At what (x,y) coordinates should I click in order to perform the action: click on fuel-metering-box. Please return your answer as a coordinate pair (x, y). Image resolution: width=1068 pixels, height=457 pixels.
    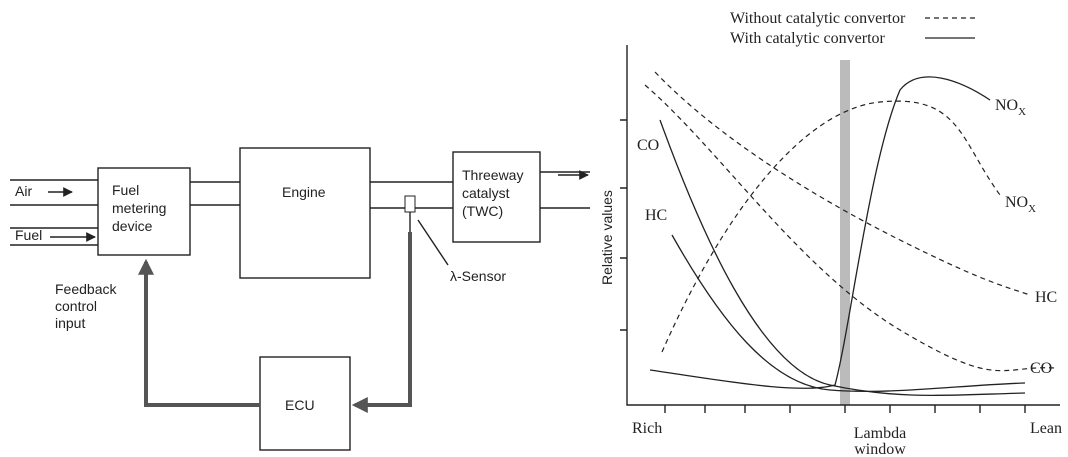
    Looking at the image, I should click on (144, 211).